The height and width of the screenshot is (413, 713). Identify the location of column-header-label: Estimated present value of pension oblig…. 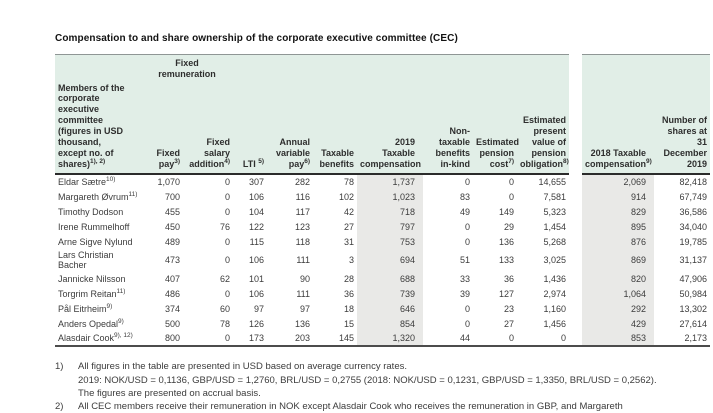
(544, 142).